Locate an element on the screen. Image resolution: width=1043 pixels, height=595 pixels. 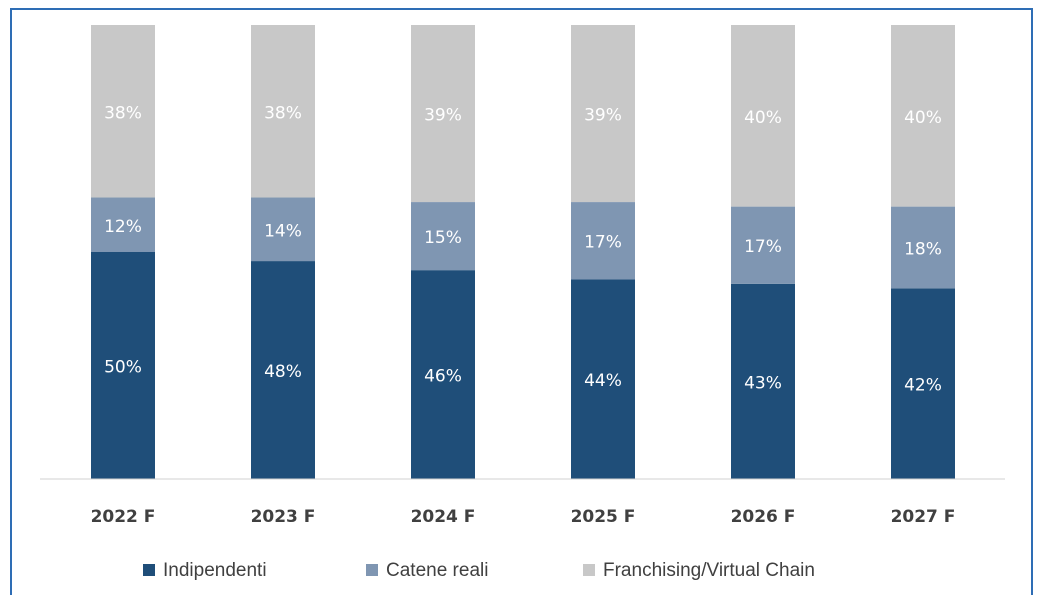
data-label: 18% is located at coordinates (923, 249).